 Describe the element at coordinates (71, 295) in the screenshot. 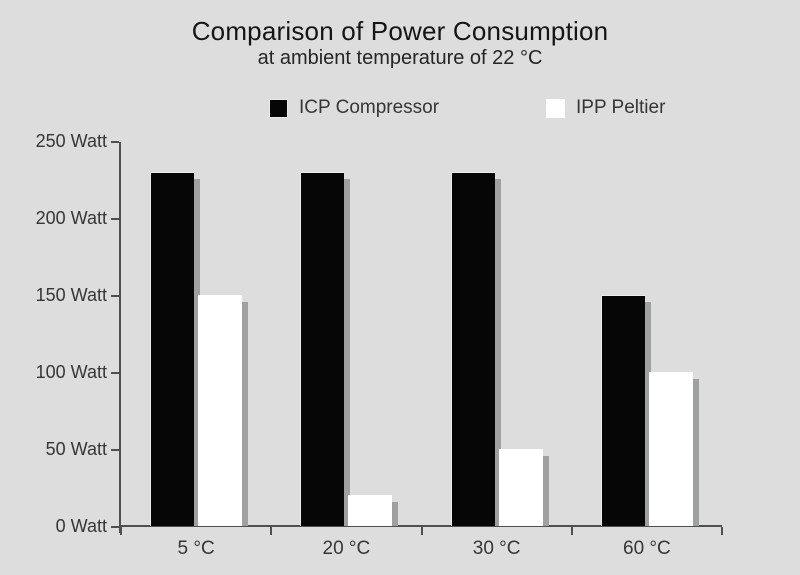

I see `y-tick-label-150: 150 Watt` at that location.